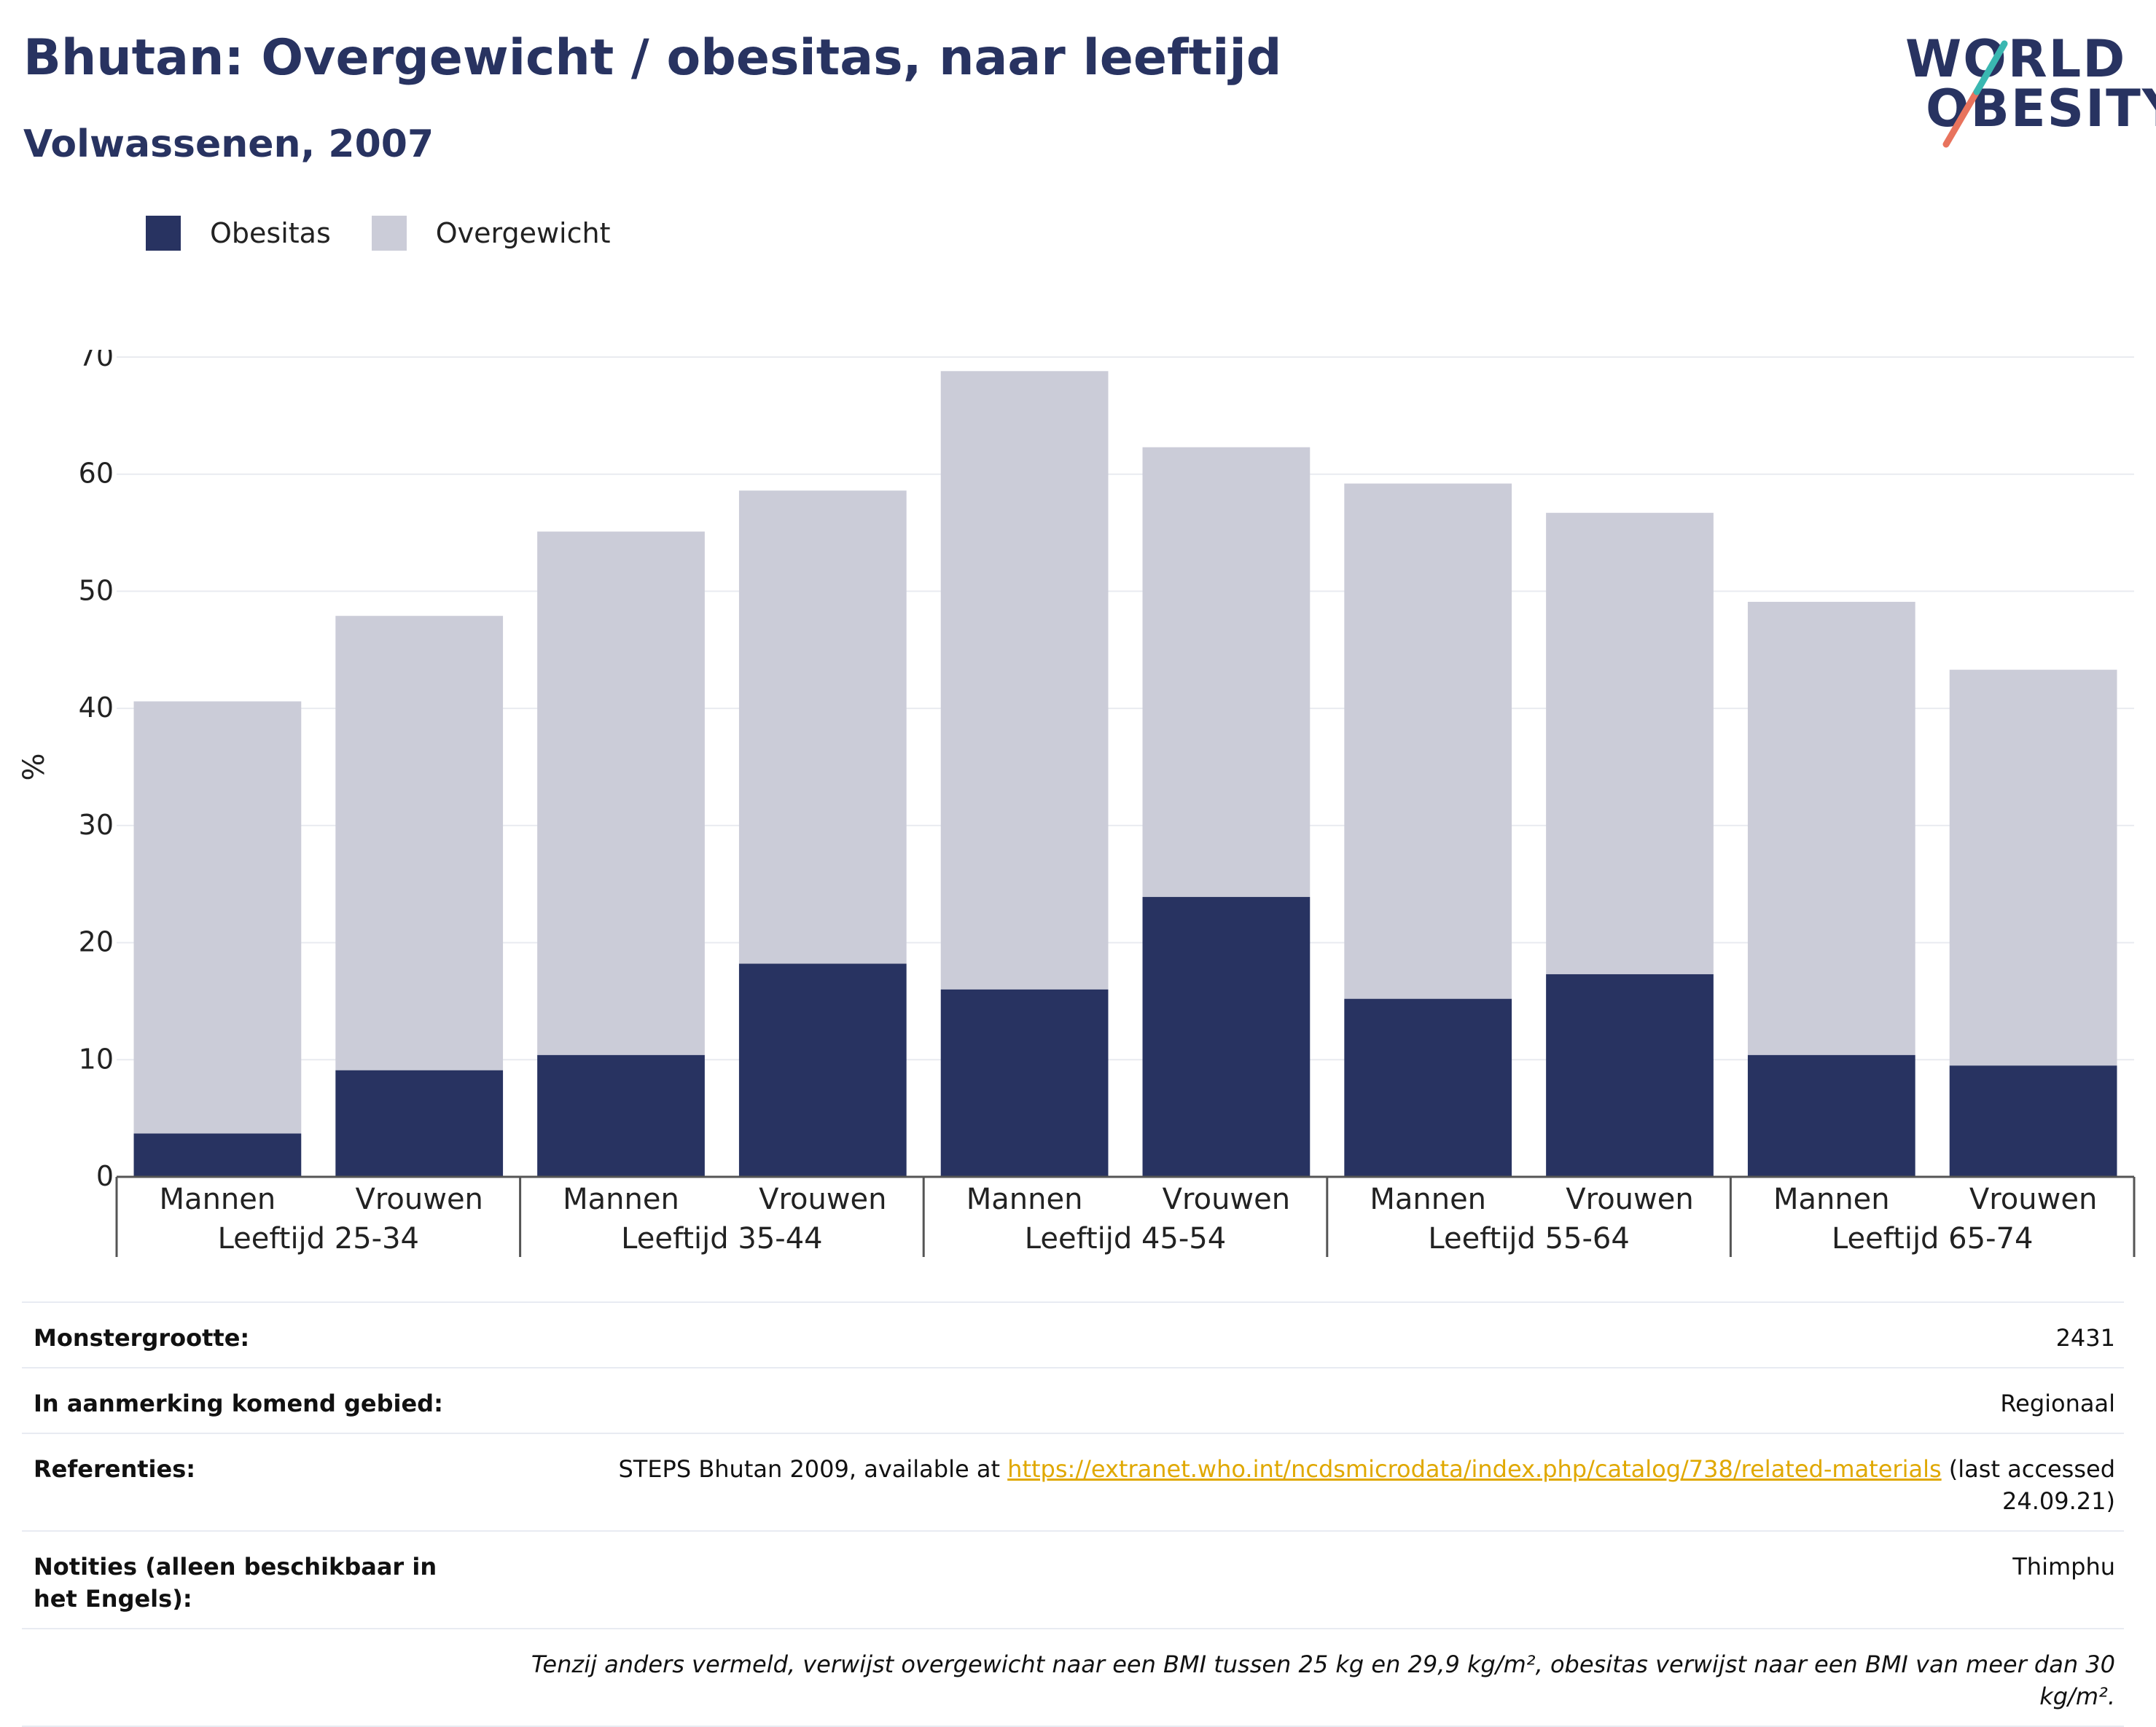 The width and height of the screenshot is (2156, 1727). I want to click on area-value: Regionaal, so click(2058, 1403).